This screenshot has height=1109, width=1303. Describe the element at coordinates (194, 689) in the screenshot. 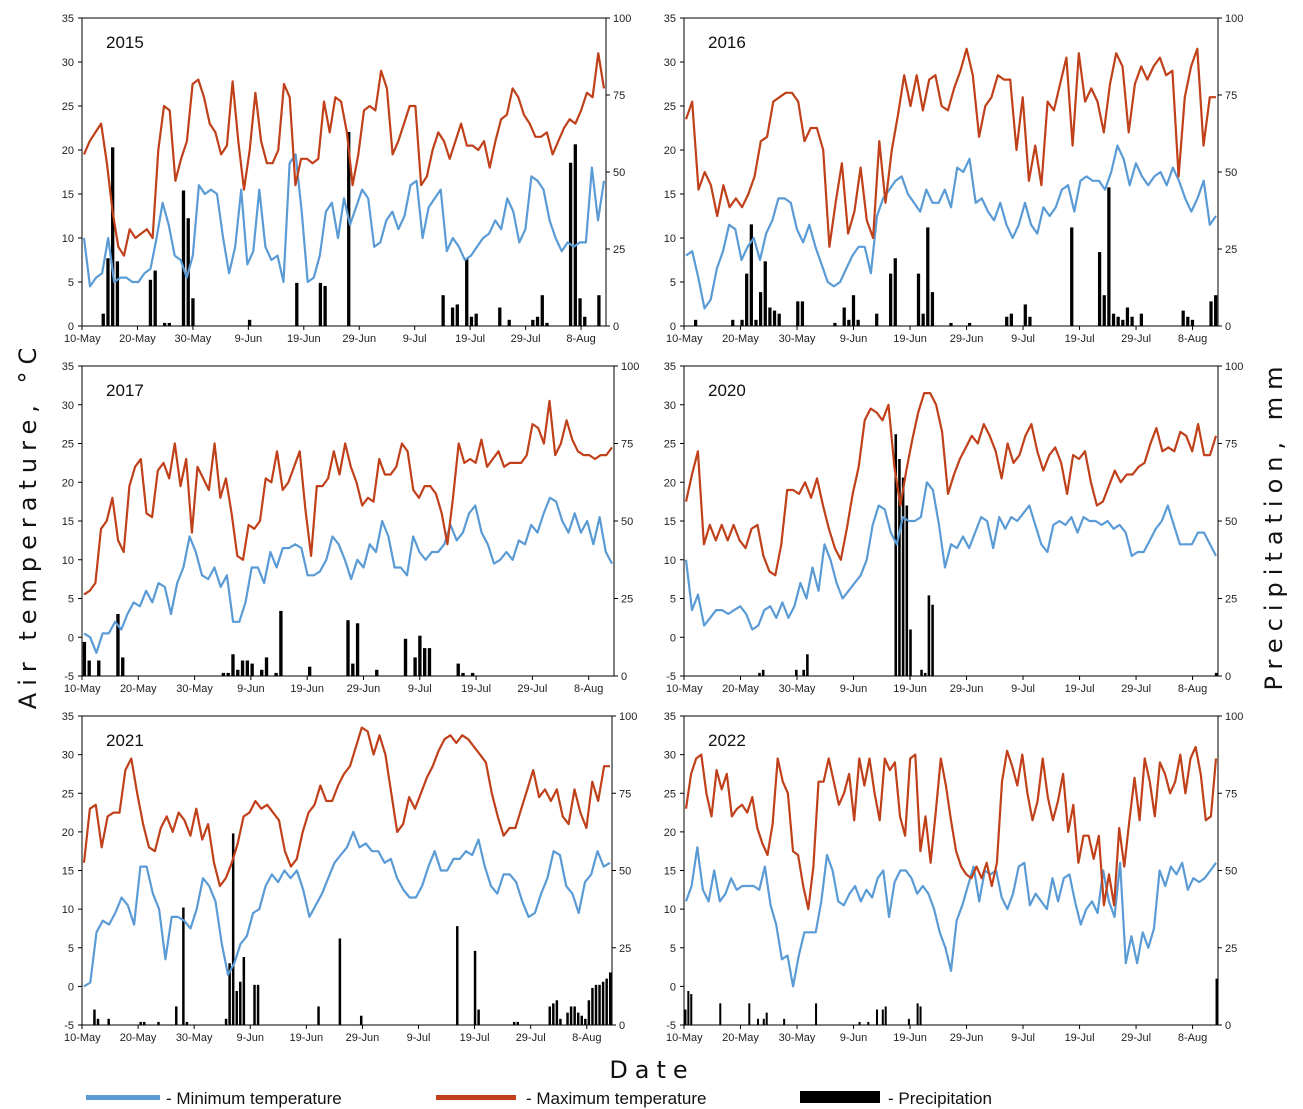

I see `x-tick-label: 30-May` at that location.